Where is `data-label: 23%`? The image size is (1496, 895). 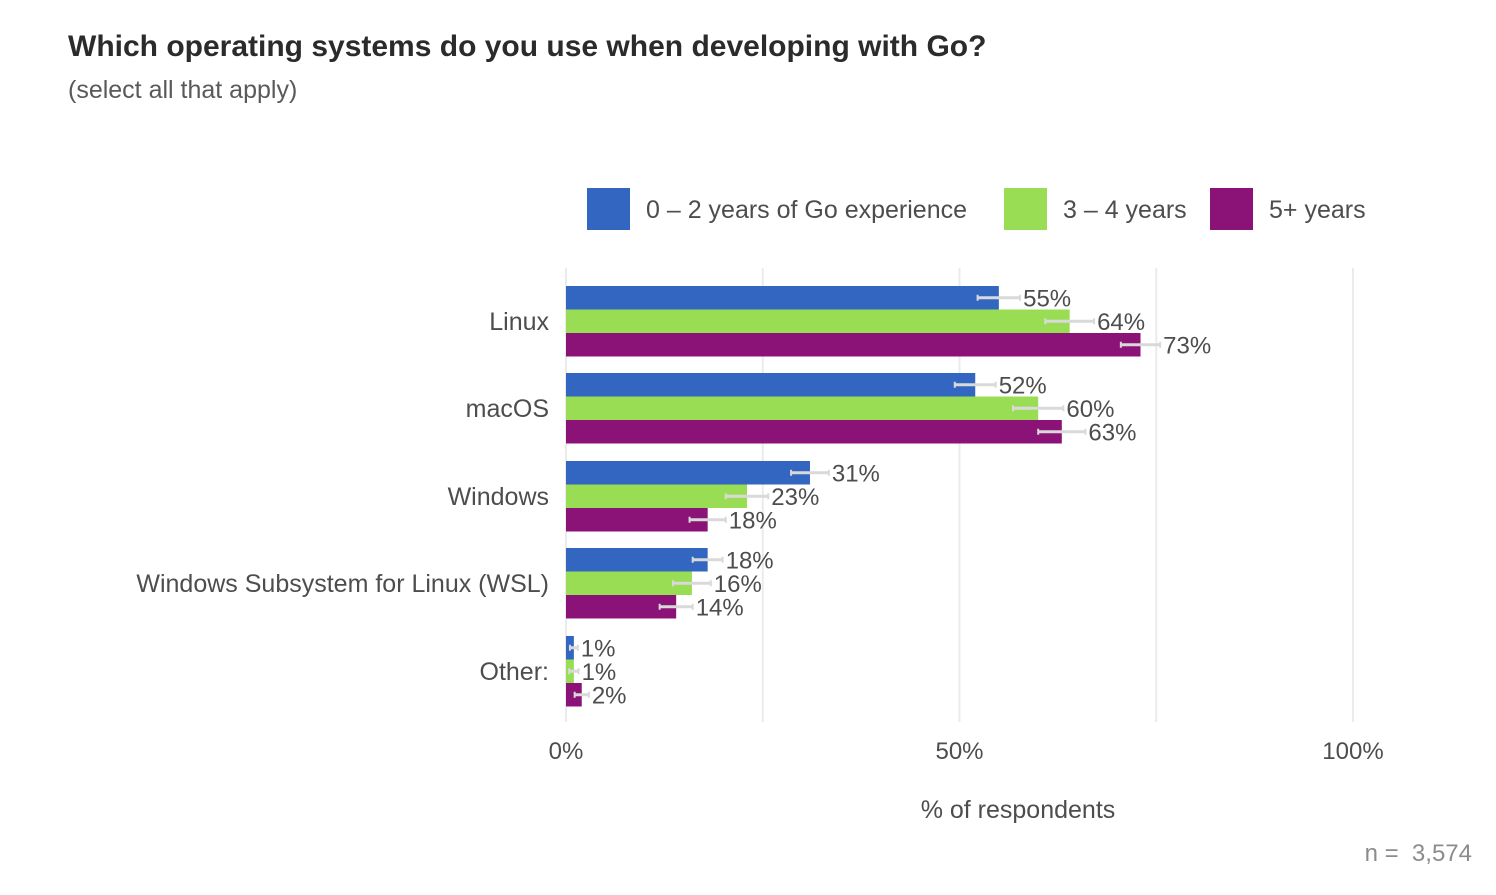 data-label: 23% is located at coordinates (795, 497).